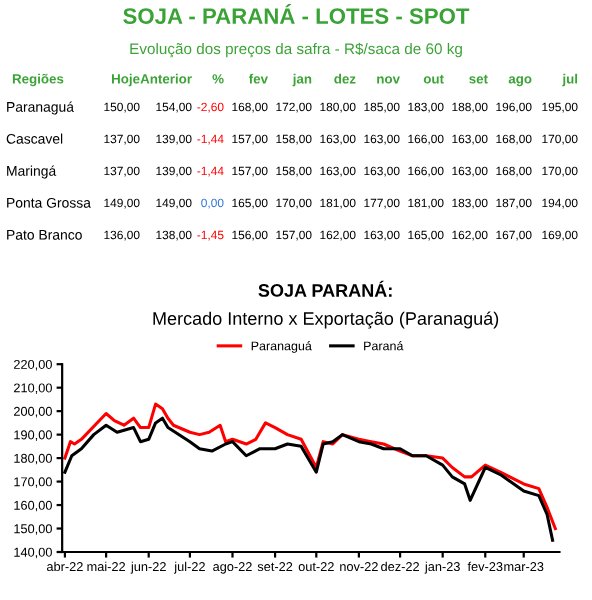 The height and width of the screenshot is (600, 592). Describe the element at coordinates (325, 288) in the screenshot. I see `chart-title: SOJA PARANÁ:` at that location.